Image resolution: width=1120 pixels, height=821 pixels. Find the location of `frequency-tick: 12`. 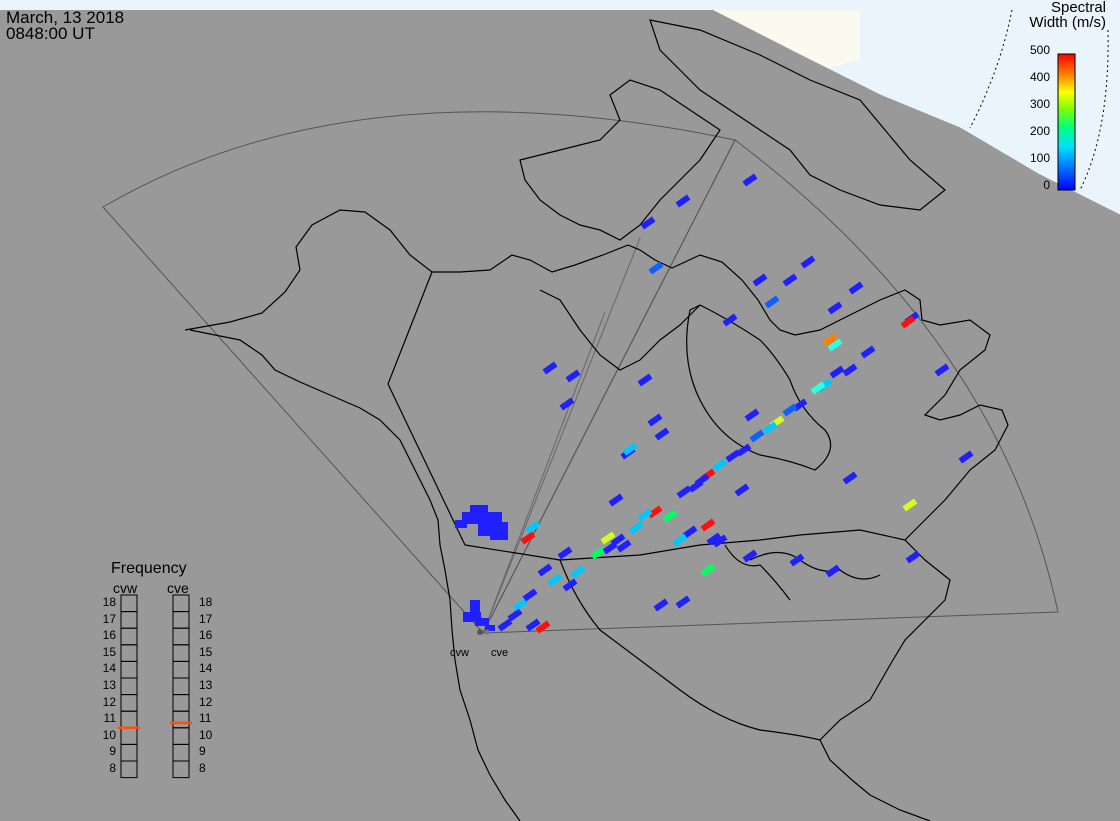

frequency-tick: 12 is located at coordinates (109, 701).